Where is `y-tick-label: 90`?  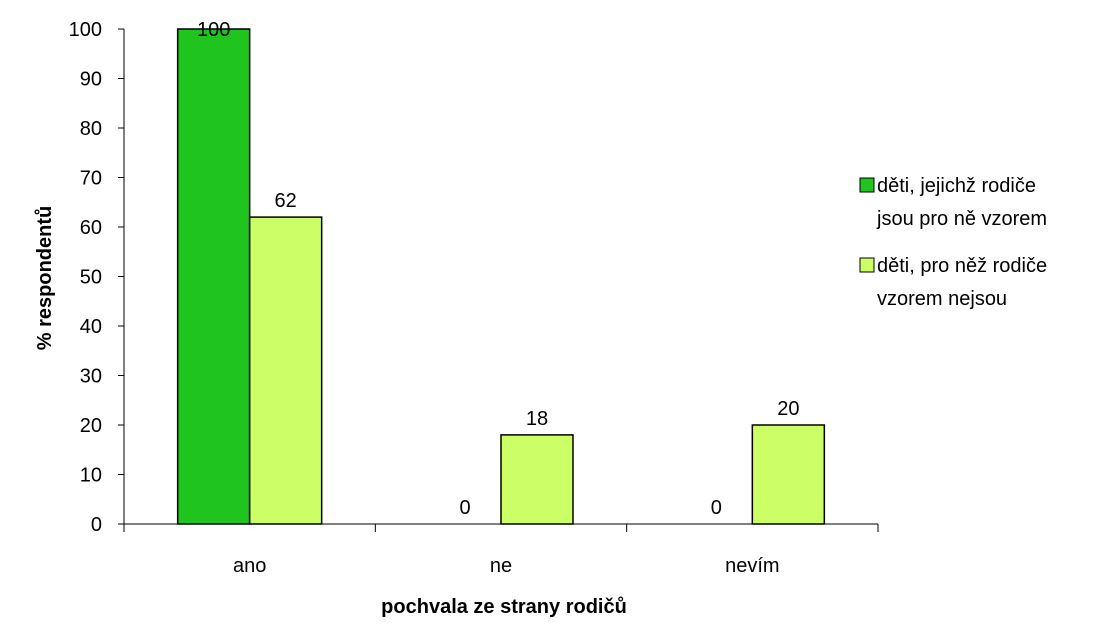
y-tick-label: 90 is located at coordinates (91, 80).